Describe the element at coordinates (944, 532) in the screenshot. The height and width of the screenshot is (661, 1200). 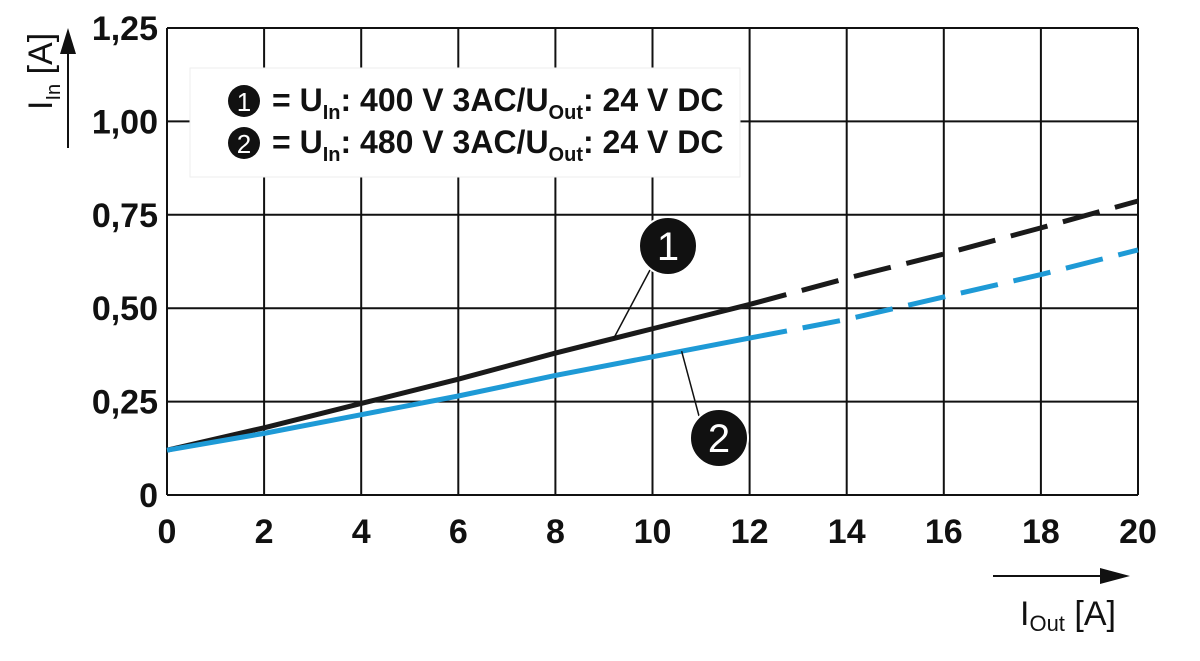
I see `x-tick-label: 16` at that location.